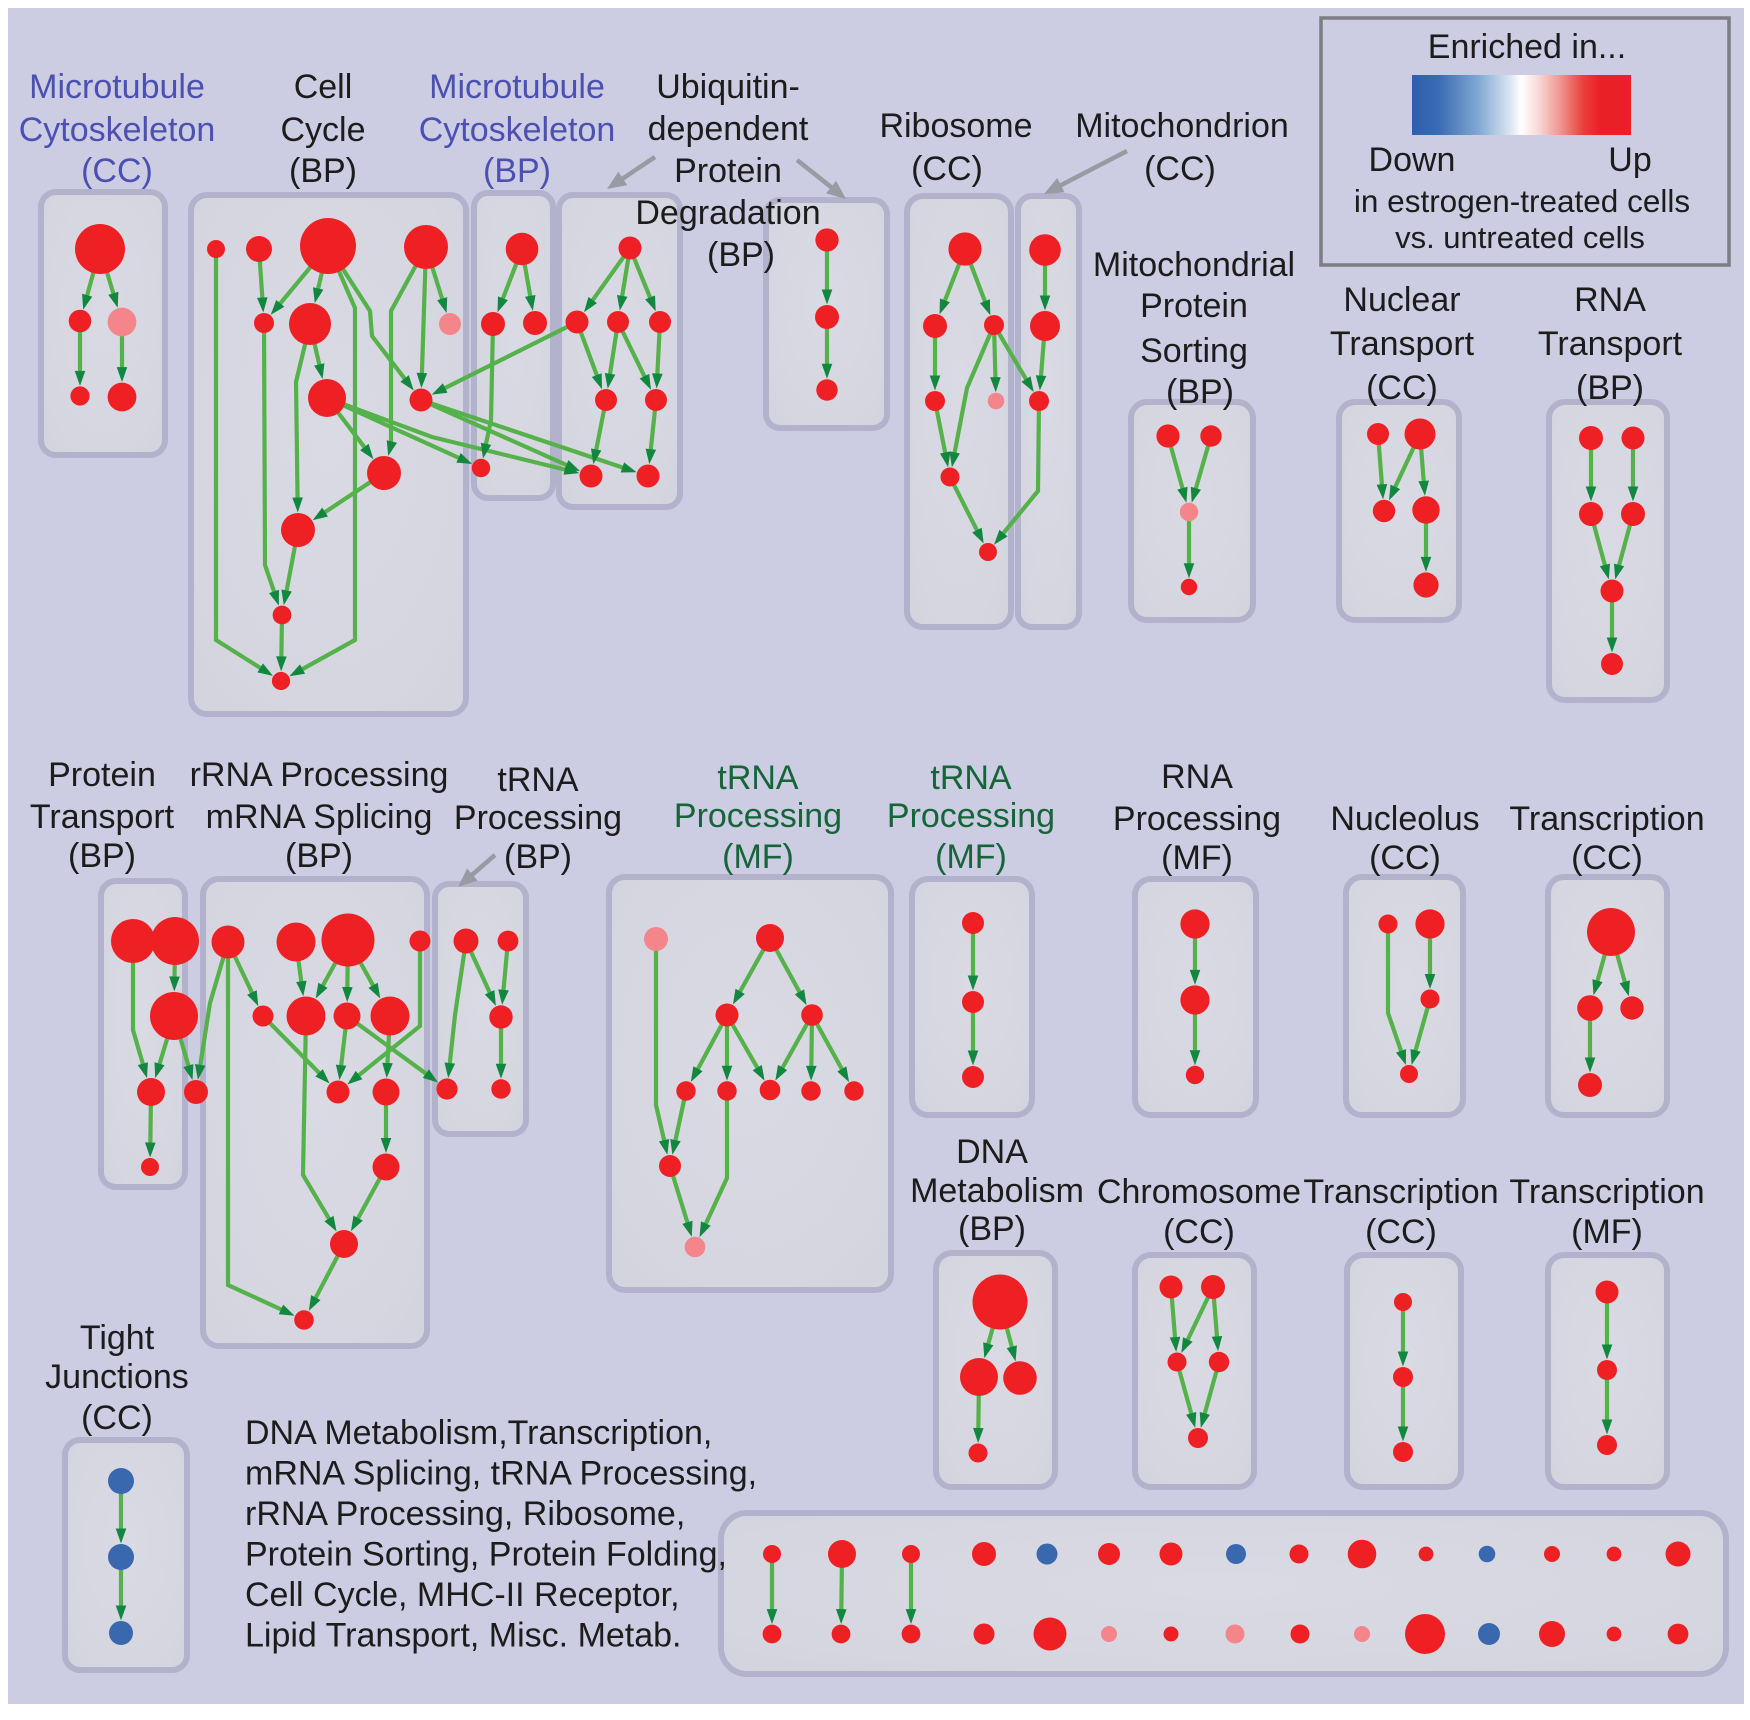 This screenshot has width=1750, height=1720. Describe the element at coordinates (728, 87) in the screenshot. I see `svg-text: Ubiquitin-` at that location.